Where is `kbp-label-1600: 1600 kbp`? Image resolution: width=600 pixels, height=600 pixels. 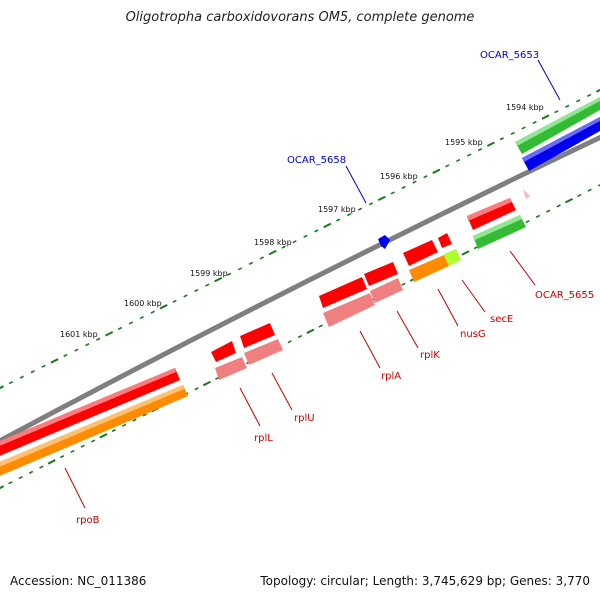 kbp-label-1600: 1600 kbp is located at coordinates (143, 303).